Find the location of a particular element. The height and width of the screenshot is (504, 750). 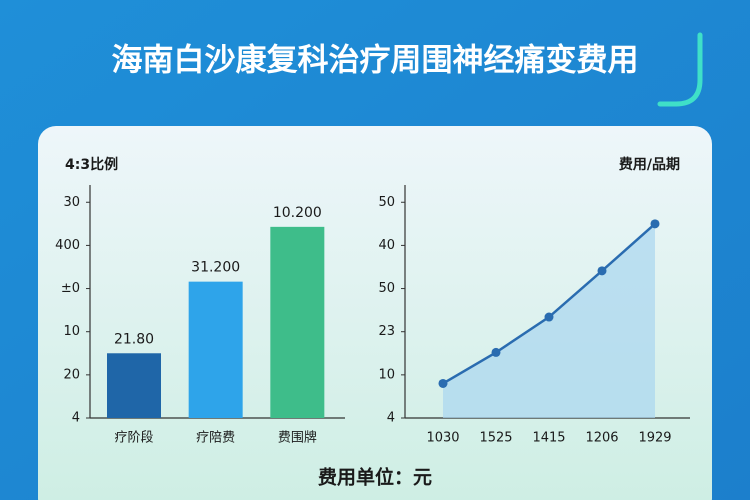

x-tick-label: 疗陪费 is located at coordinates (215, 438).